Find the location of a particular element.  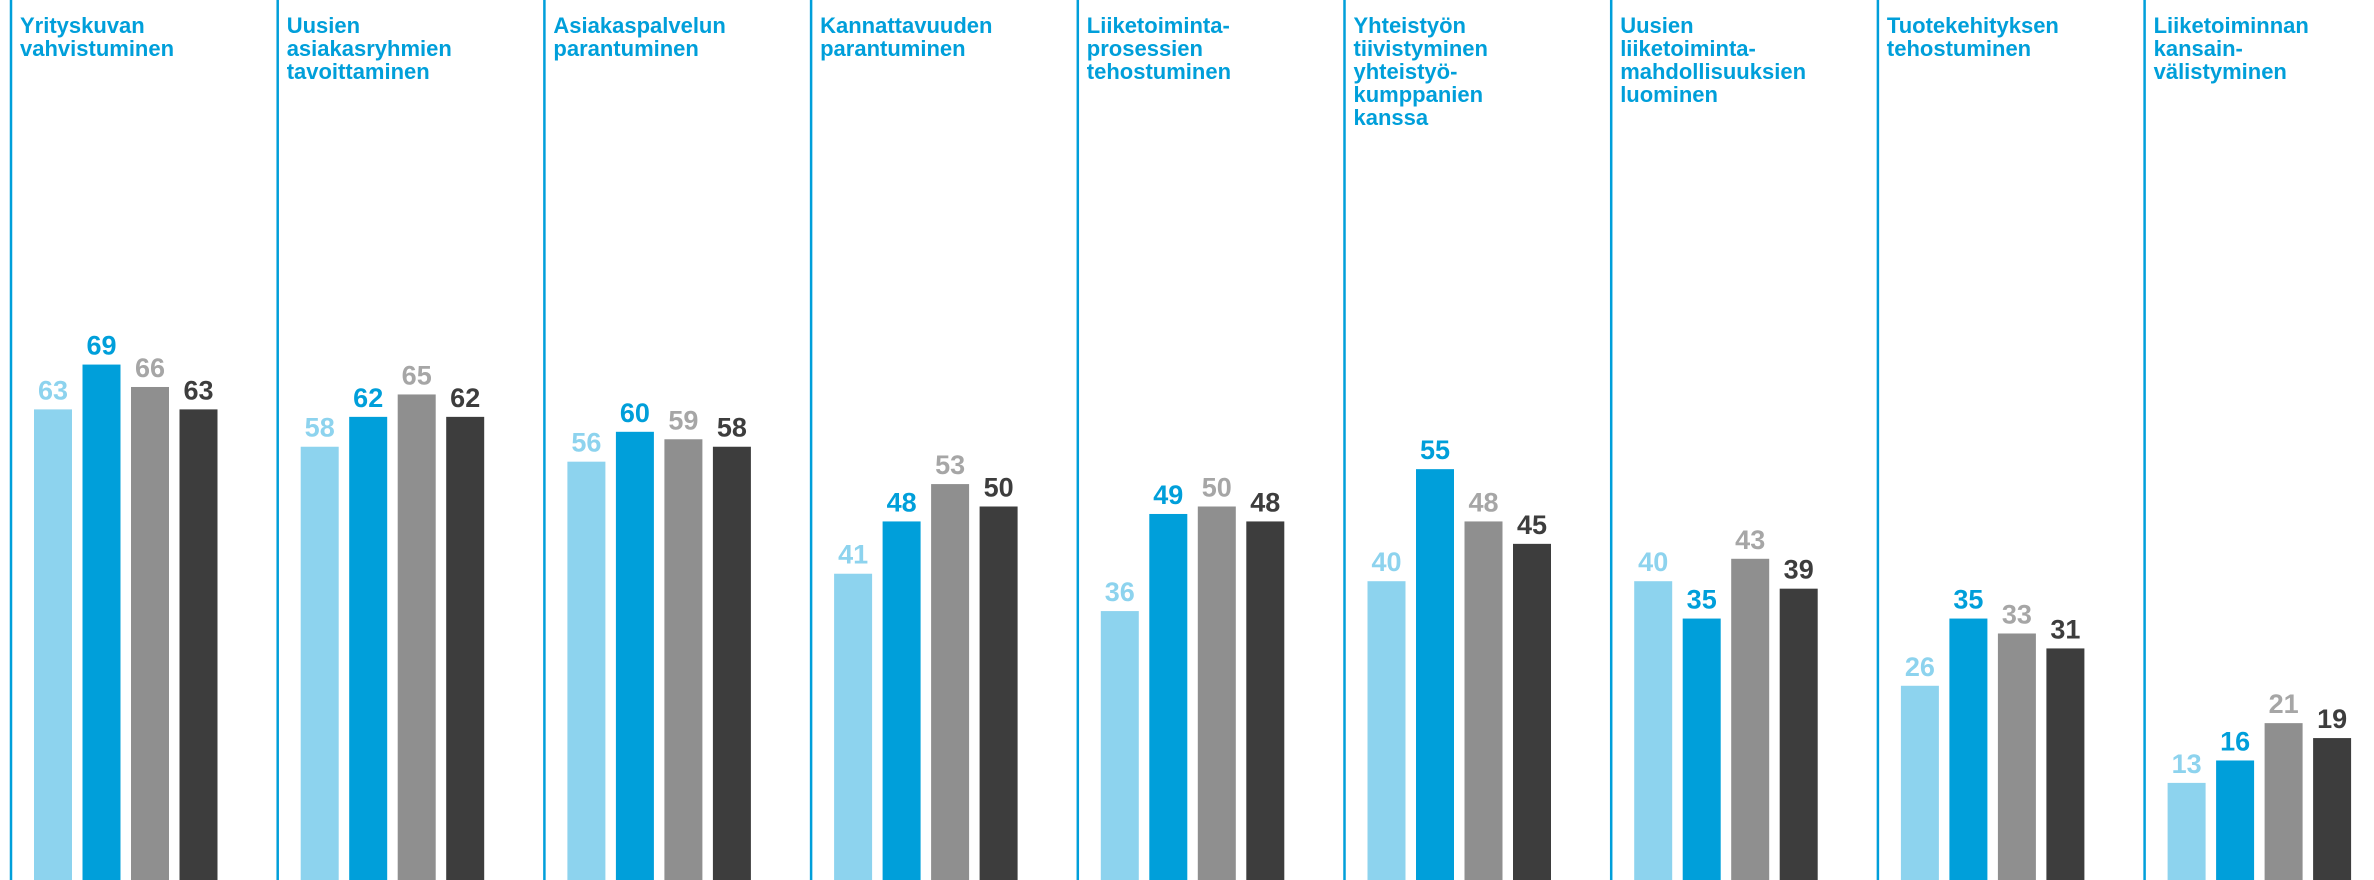

data-label: 13 is located at coordinates (2187, 764).